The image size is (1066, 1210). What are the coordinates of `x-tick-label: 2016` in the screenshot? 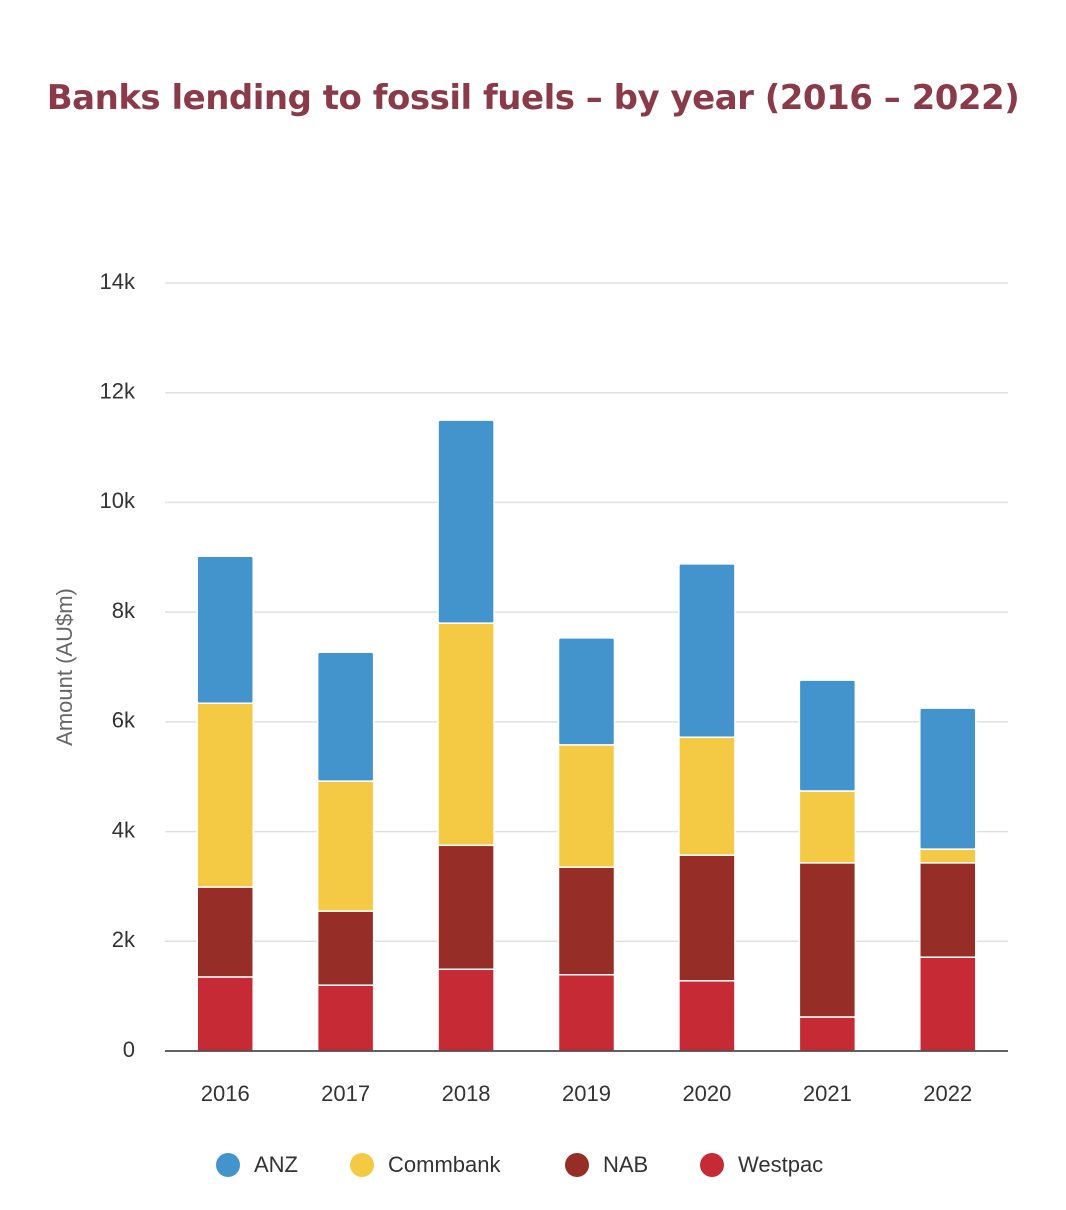 It's located at (225, 1093).